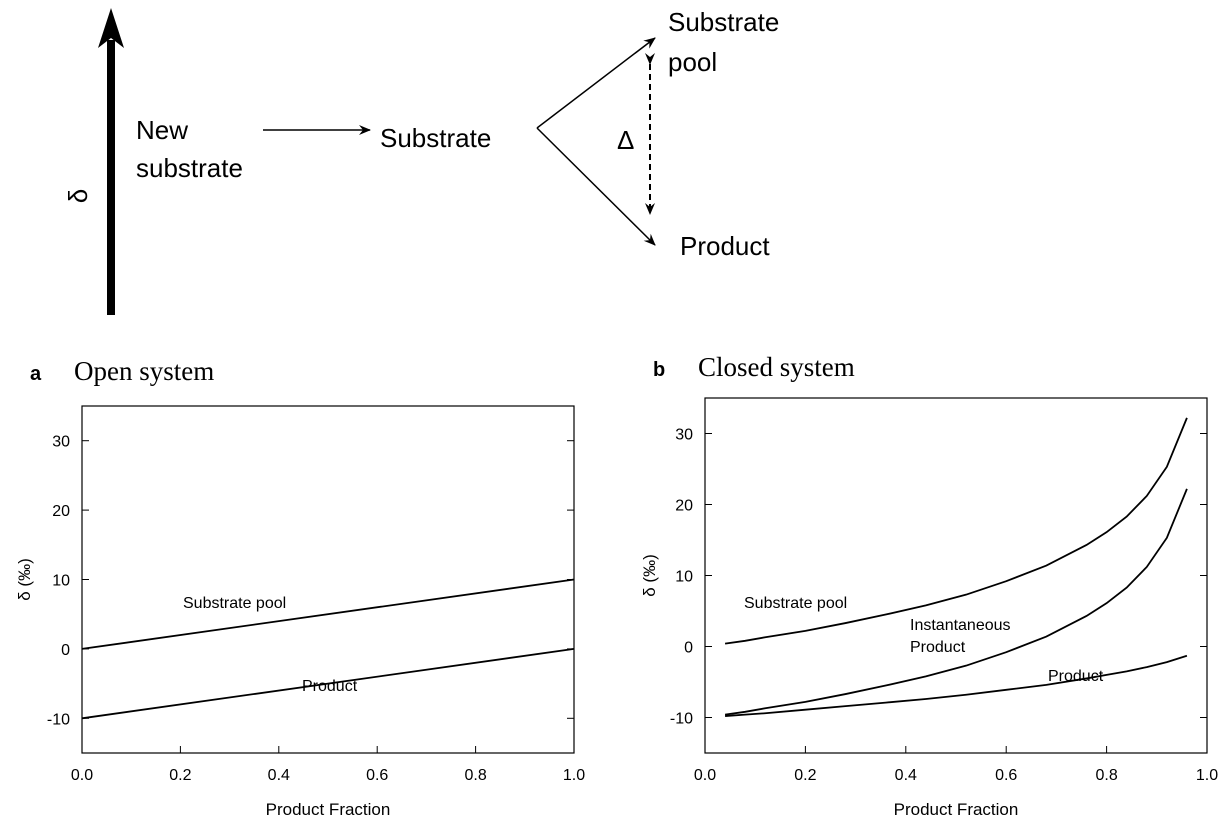 This screenshot has height=822, width=1231. What do you see at coordinates (162, 130) in the screenshot?
I see `node-label: New` at bounding box center [162, 130].